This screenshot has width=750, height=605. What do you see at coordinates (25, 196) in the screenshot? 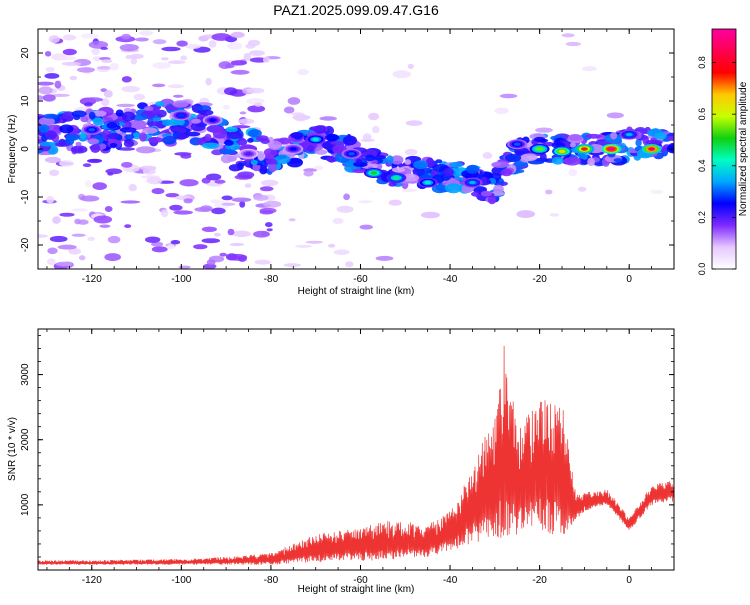
I see `y-tick-label: -10` at bounding box center [25, 196].